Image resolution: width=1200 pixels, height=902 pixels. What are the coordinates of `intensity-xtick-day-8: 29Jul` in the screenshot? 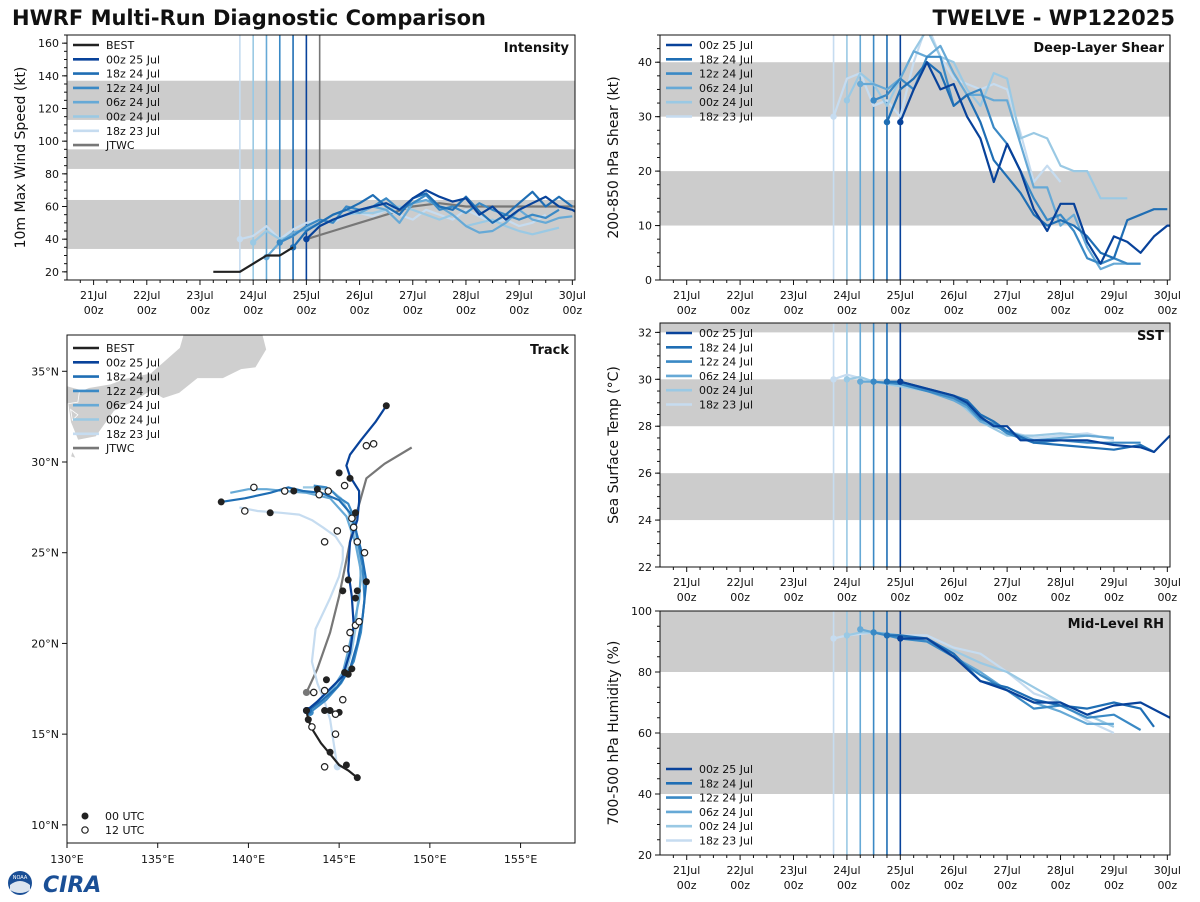 It's located at (519, 295).